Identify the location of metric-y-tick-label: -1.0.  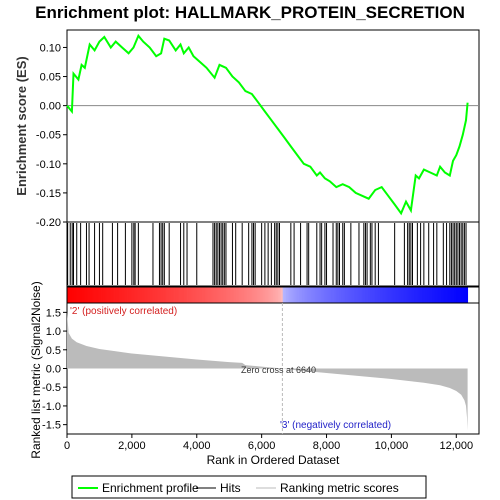
(51, 407).